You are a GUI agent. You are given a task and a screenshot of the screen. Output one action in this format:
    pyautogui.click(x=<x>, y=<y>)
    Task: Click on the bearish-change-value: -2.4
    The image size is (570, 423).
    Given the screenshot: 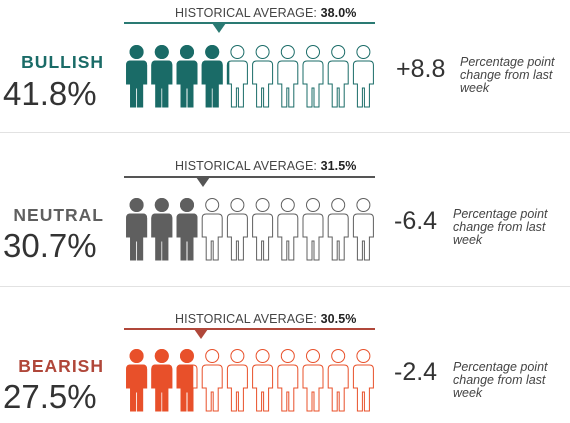 What is the action you would take?
    pyautogui.click(x=416, y=372)
    